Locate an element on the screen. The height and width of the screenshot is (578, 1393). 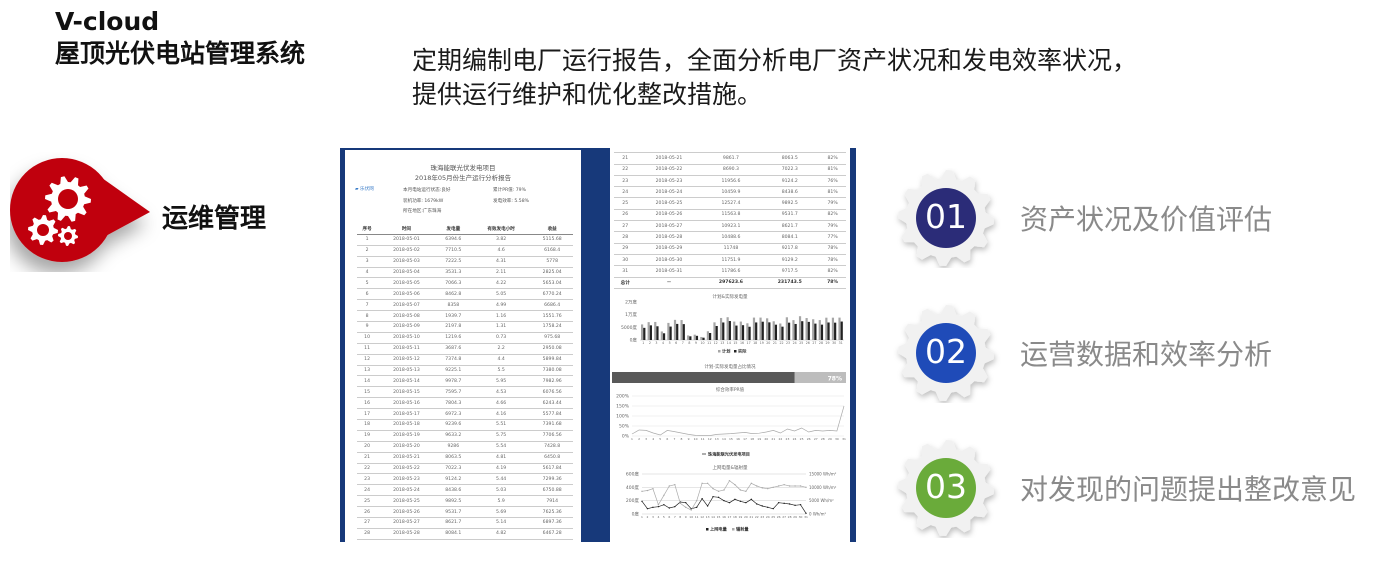
x-tick-label: 10 is located at coordinates (696, 439).